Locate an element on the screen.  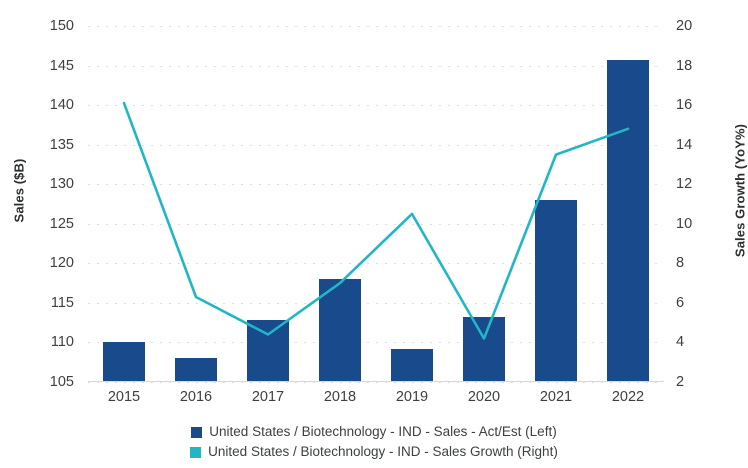
x-axis-tick-label: 2017 is located at coordinates (268, 397).